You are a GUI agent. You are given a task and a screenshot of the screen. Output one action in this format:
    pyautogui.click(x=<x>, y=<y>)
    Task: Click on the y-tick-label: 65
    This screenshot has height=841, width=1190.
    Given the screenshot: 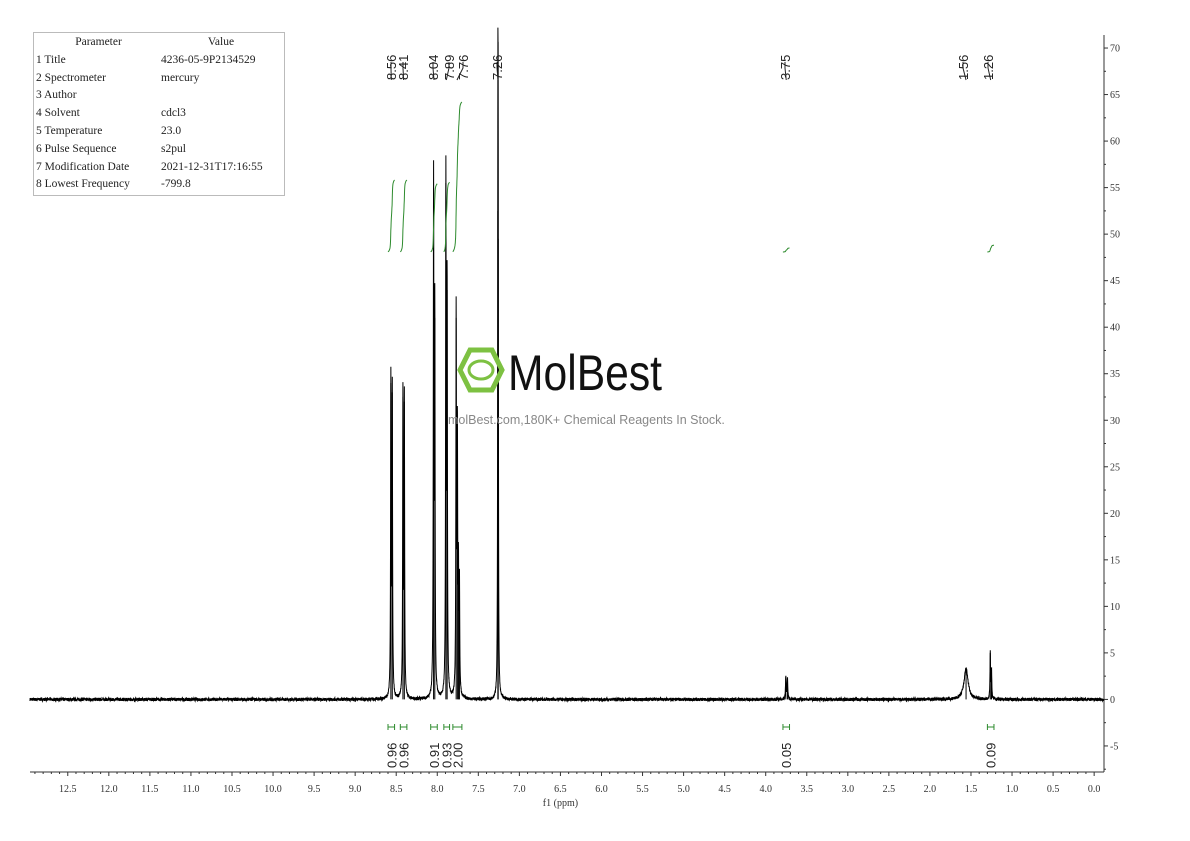 What is the action you would take?
    pyautogui.click(x=1115, y=95)
    